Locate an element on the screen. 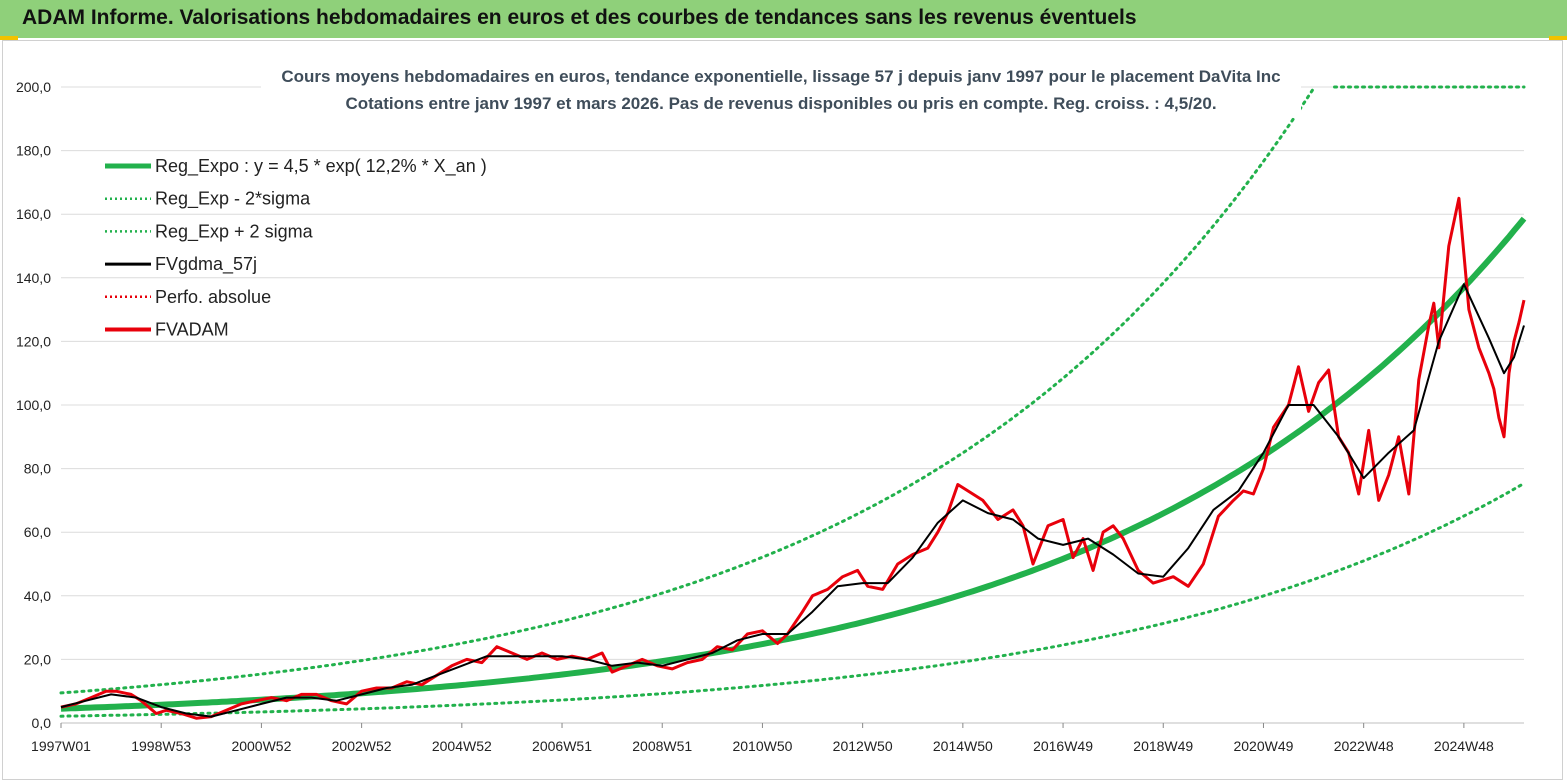 This screenshot has width=1567, height=783. legend-label: Reg_Exp + 2 sigma is located at coordinates (234, 231).